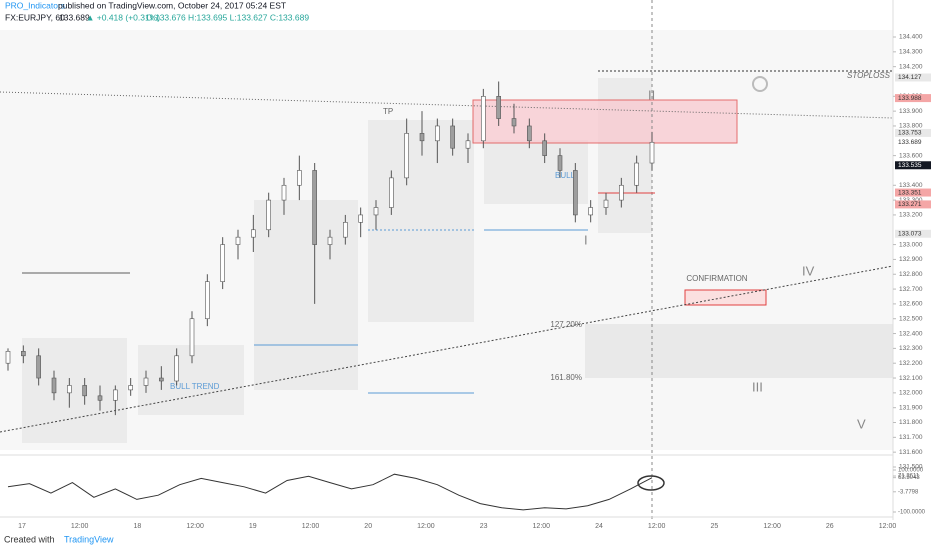 The image size is (932, 555). Describe the element at coordinates (910, 133) in the screenshot. I see `price-tag-label: 133.753` at that location.